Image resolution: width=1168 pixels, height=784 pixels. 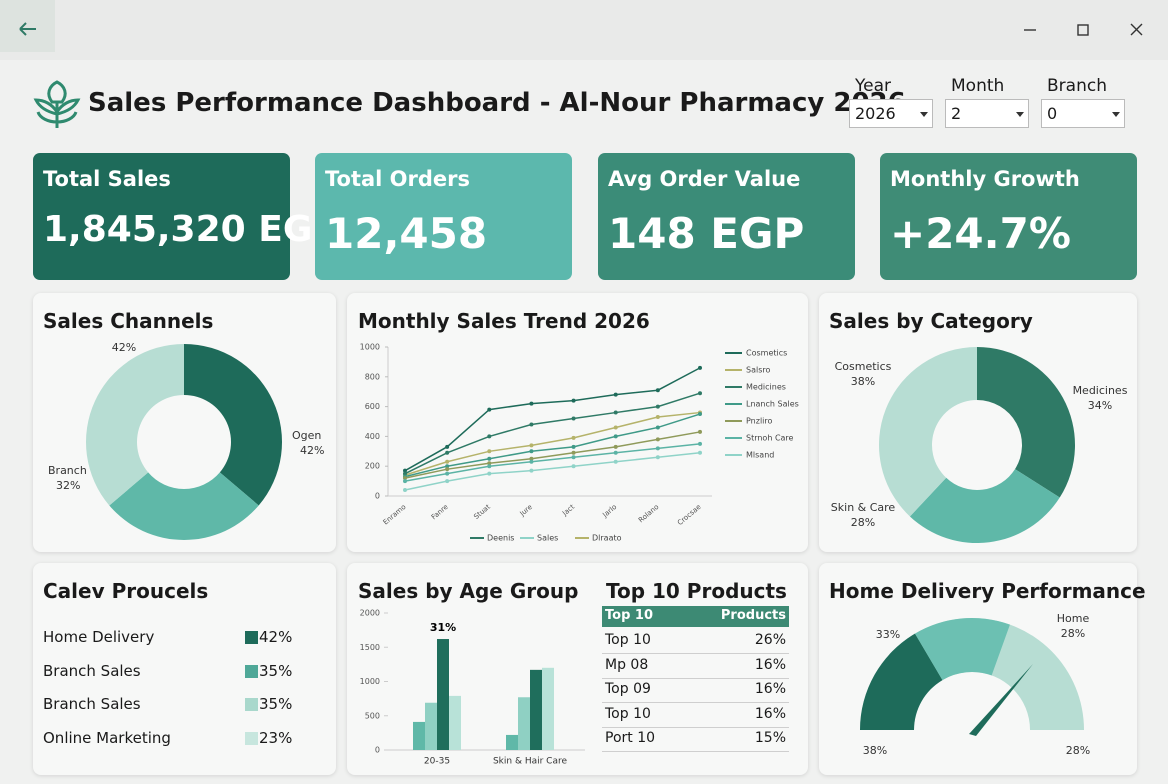 What do you see at coordinates (468, 591) in the screenshot?
I see `panel-title: Sales by Age Group` at bounding box center [468, 591].